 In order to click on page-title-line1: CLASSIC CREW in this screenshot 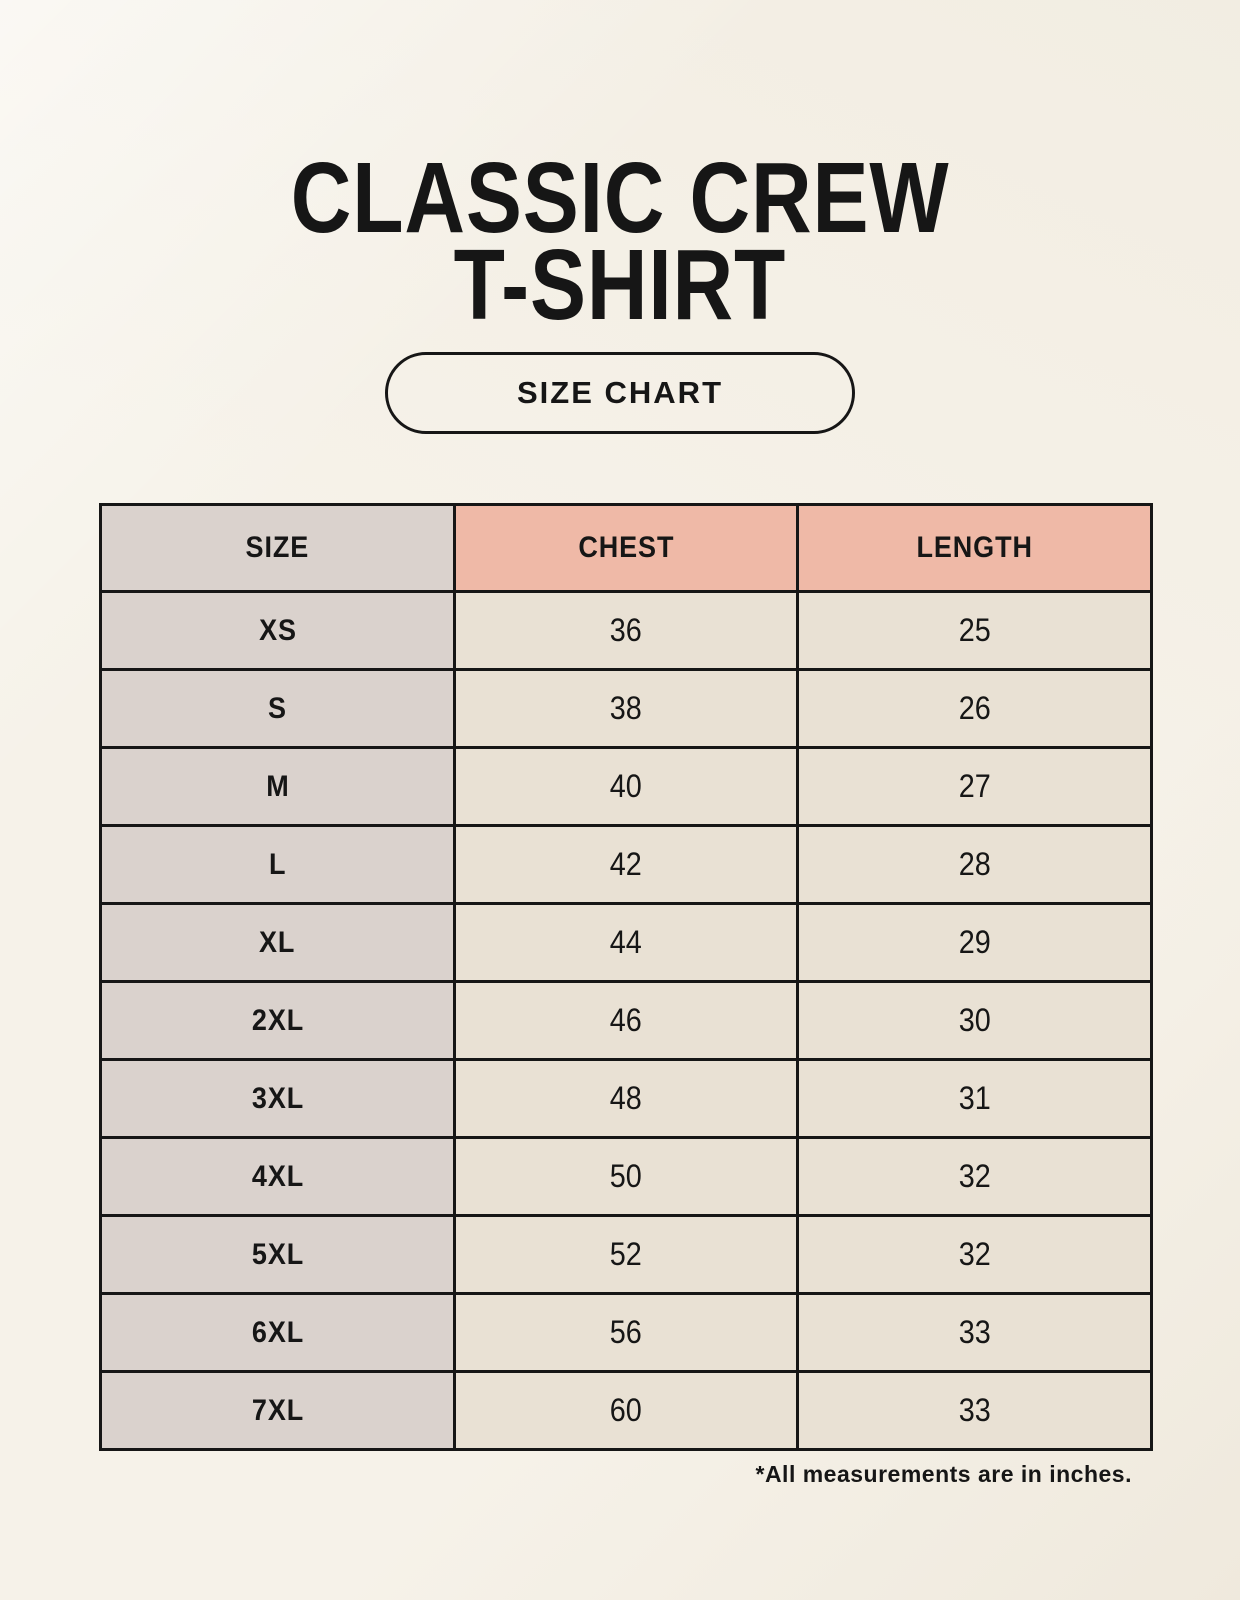, I will do `click(620, 198)`.